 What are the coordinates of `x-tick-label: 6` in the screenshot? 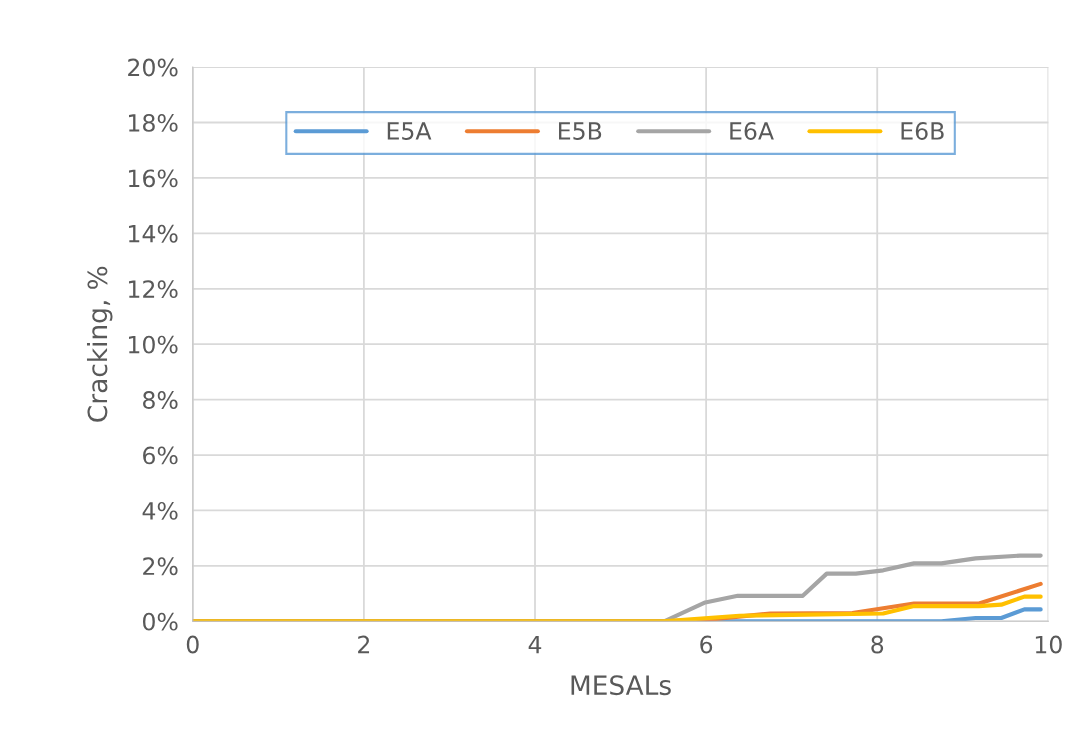 It's located at (706, 644).